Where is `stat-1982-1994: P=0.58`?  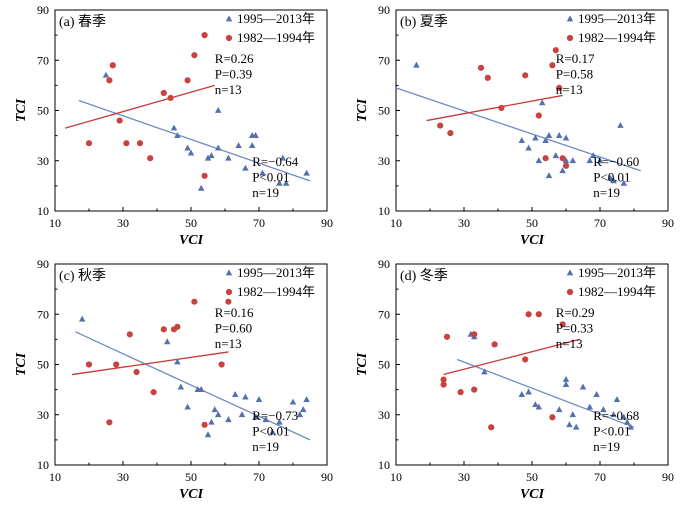 stat-1982-1994: P=0.58 is located at coordinates (574, 73).